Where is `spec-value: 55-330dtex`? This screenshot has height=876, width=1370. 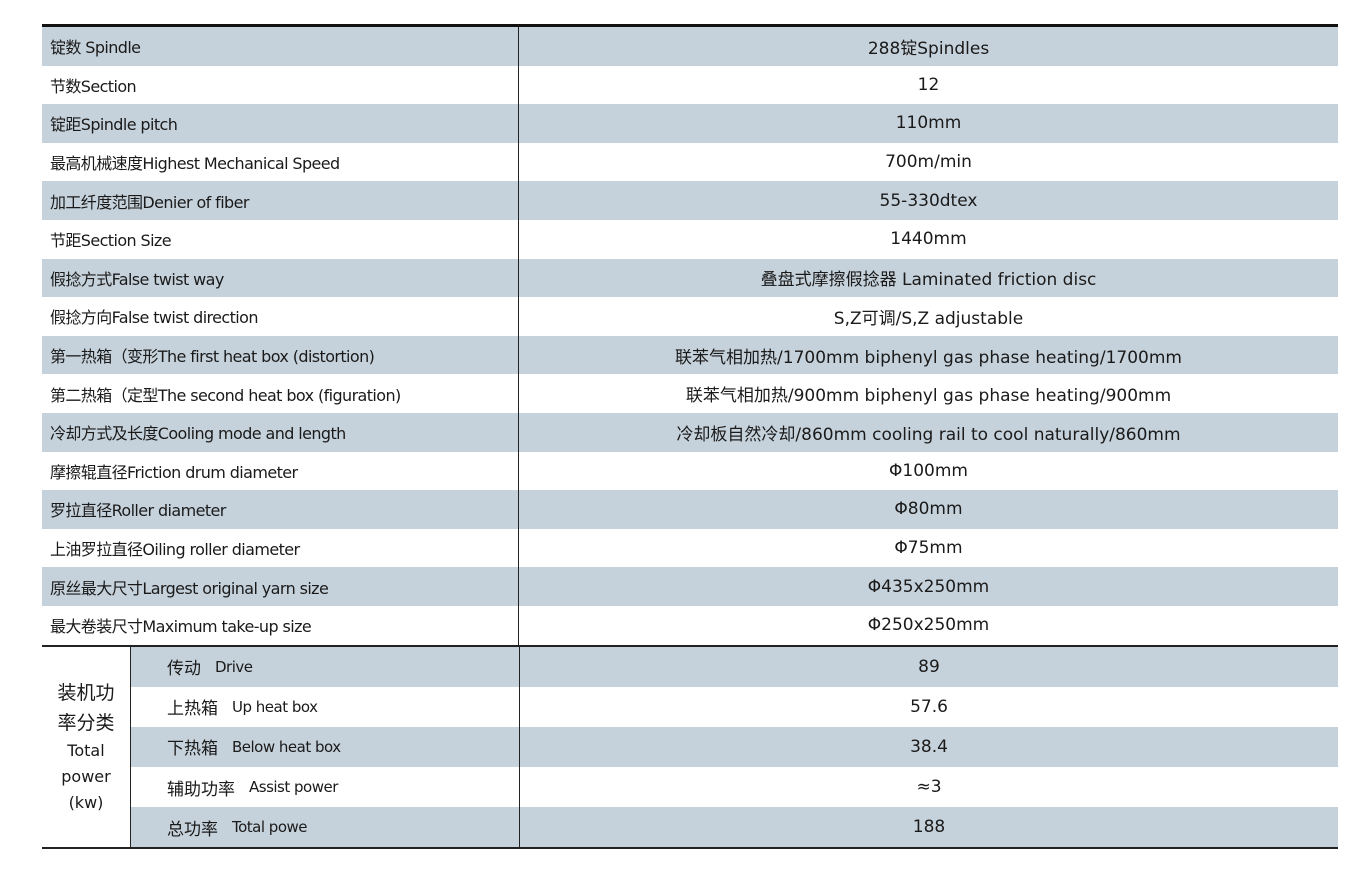 spec-value: 55-330dtex is located at coordinates (928, 200).